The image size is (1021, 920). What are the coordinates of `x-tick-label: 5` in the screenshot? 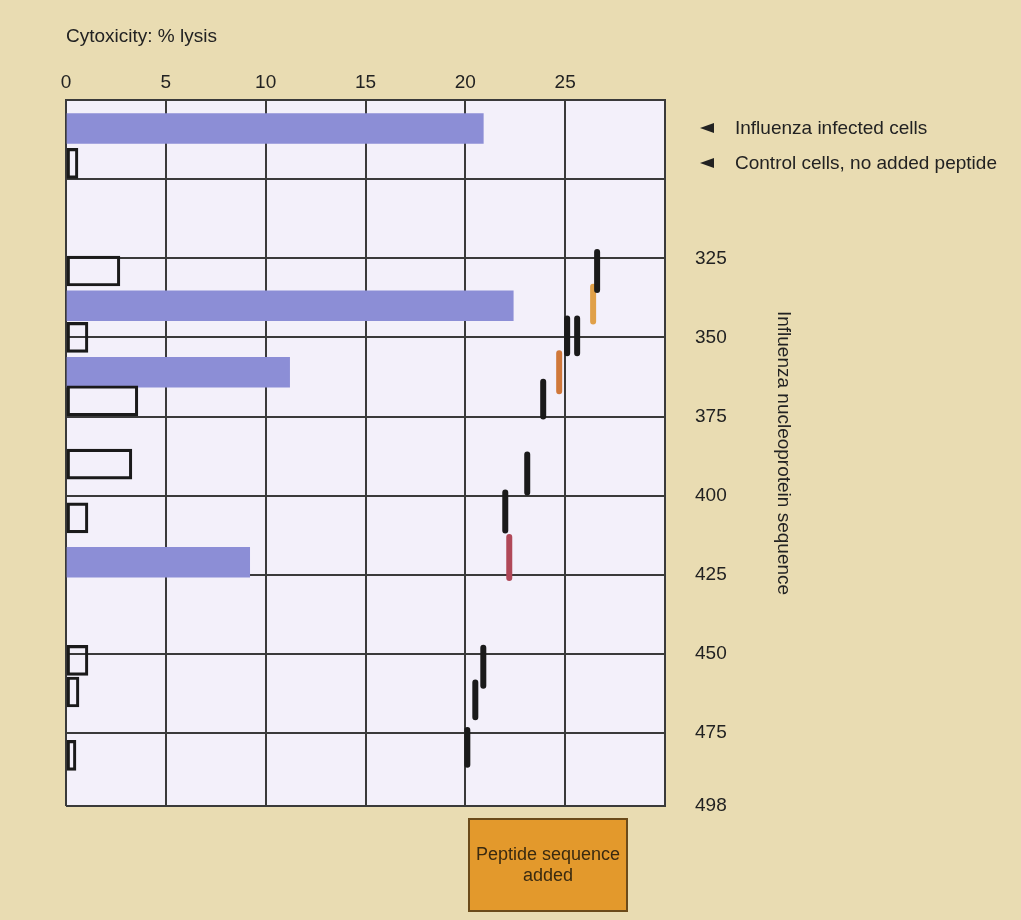 It's located at (166, 81).